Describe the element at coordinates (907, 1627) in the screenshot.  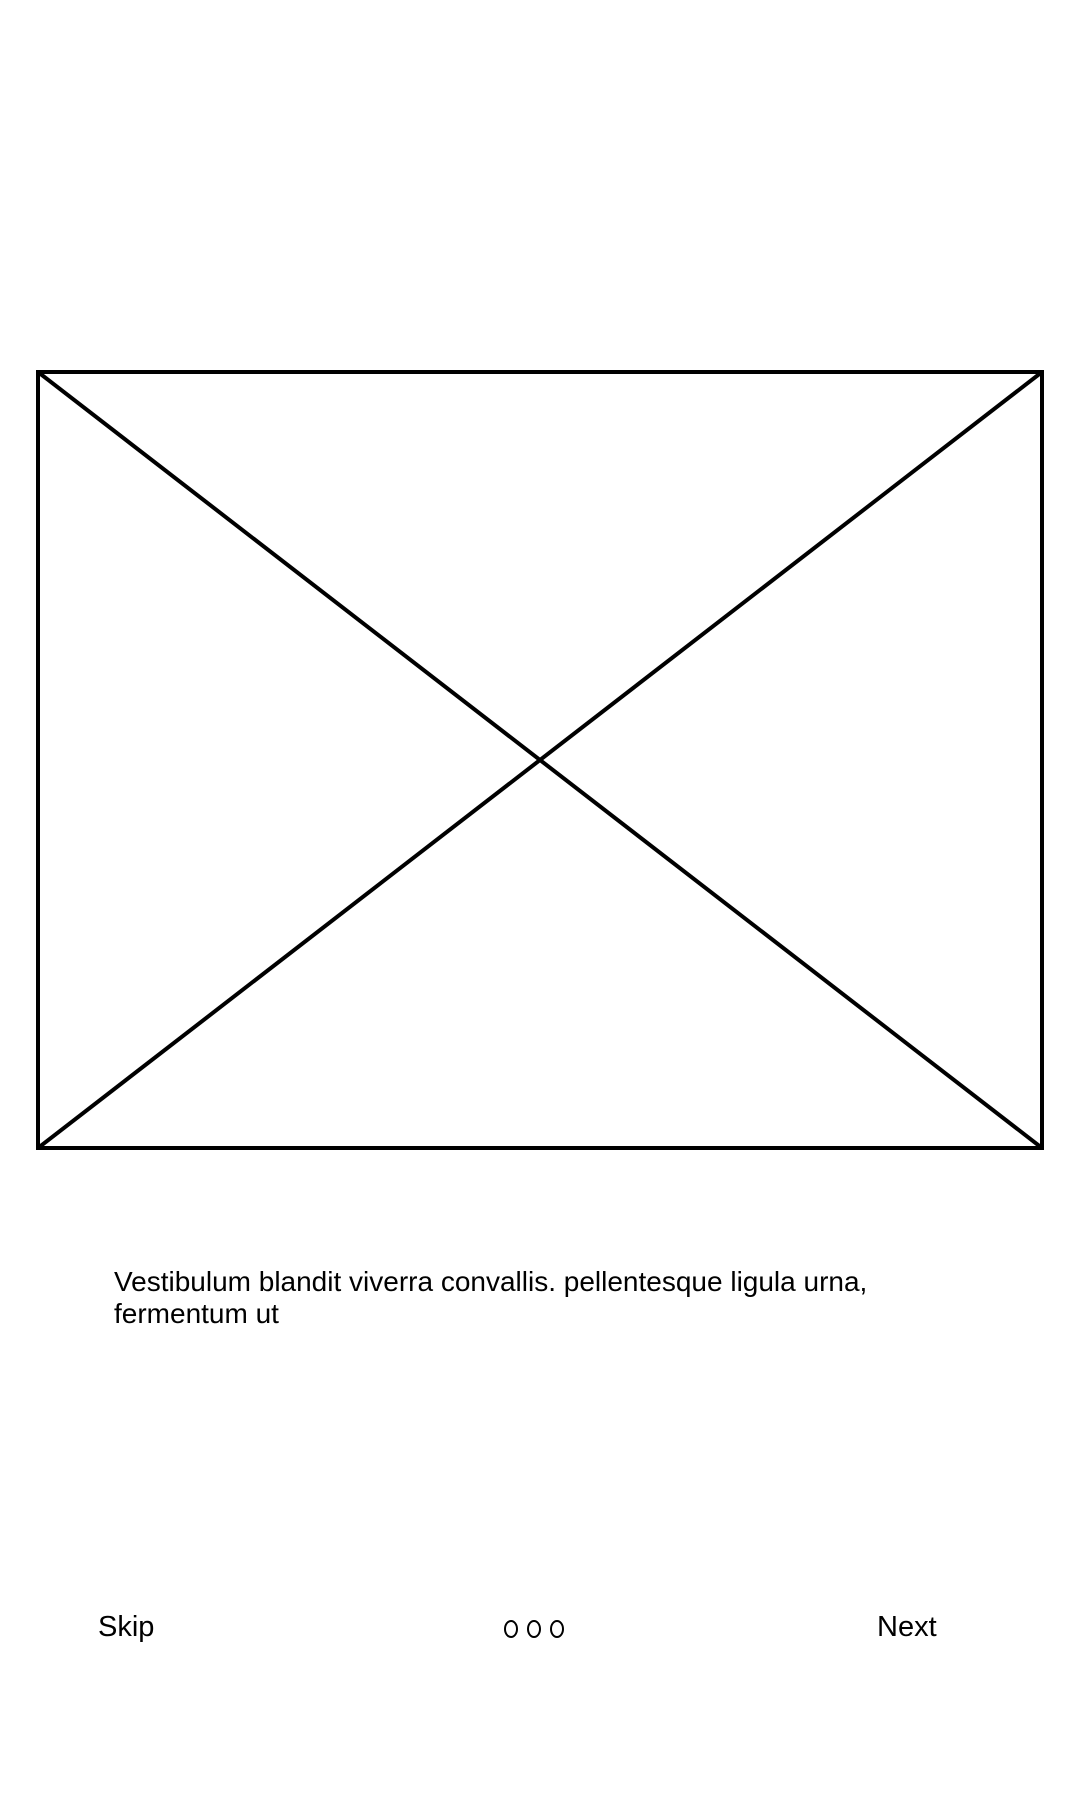
I see `next-button: Next` at that location.